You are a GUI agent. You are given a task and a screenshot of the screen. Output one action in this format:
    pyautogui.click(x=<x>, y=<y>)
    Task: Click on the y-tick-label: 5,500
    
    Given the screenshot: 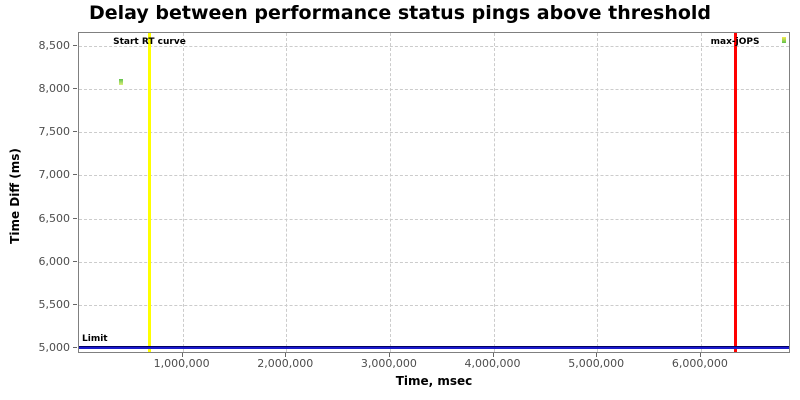 What is the action you would take?
    pyautogui.click(x=54, y=305)
    